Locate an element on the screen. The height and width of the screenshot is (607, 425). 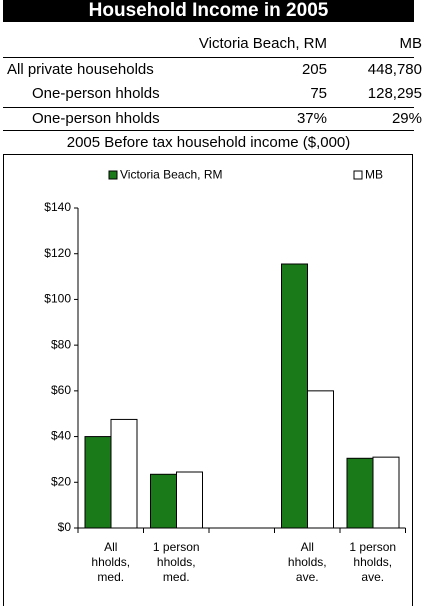
chart-title: 2005 Before tax household income ($,000) is located at coordinates (208, 142).